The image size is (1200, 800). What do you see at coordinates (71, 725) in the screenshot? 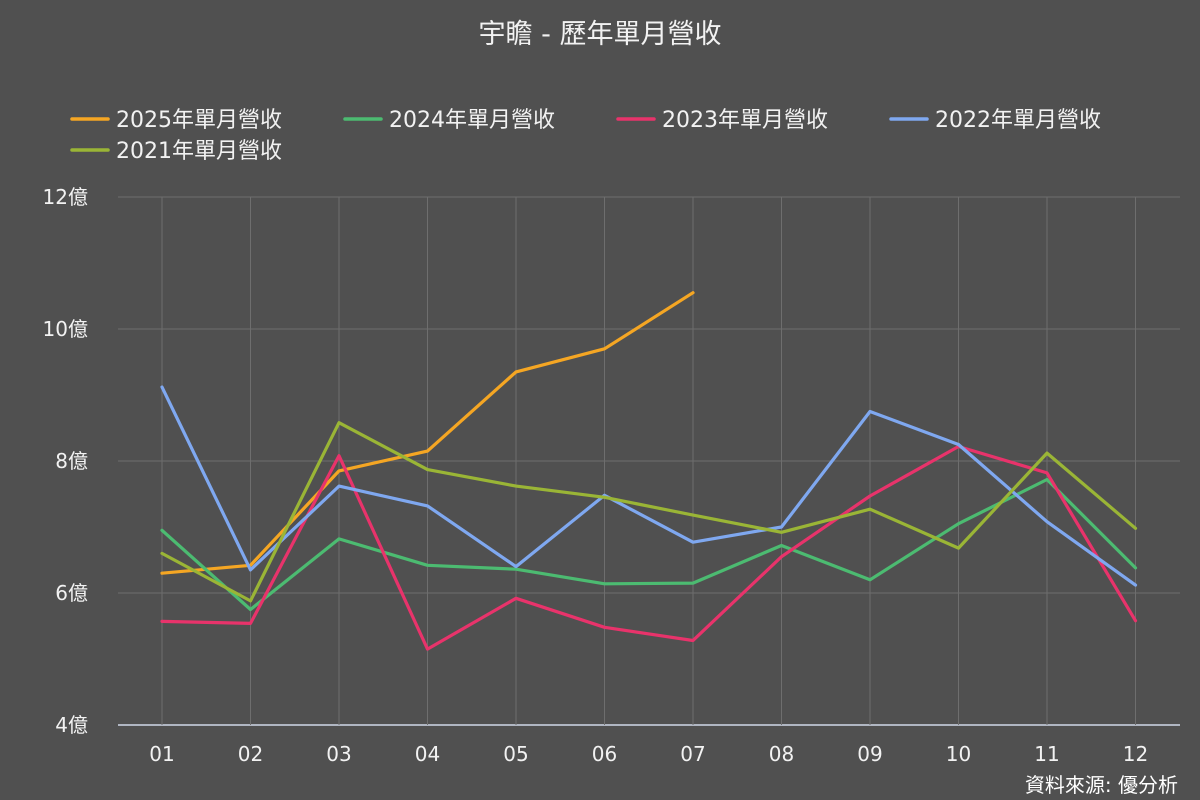
I see `y-tick-label: 4億` at bounding box center [71, 725].